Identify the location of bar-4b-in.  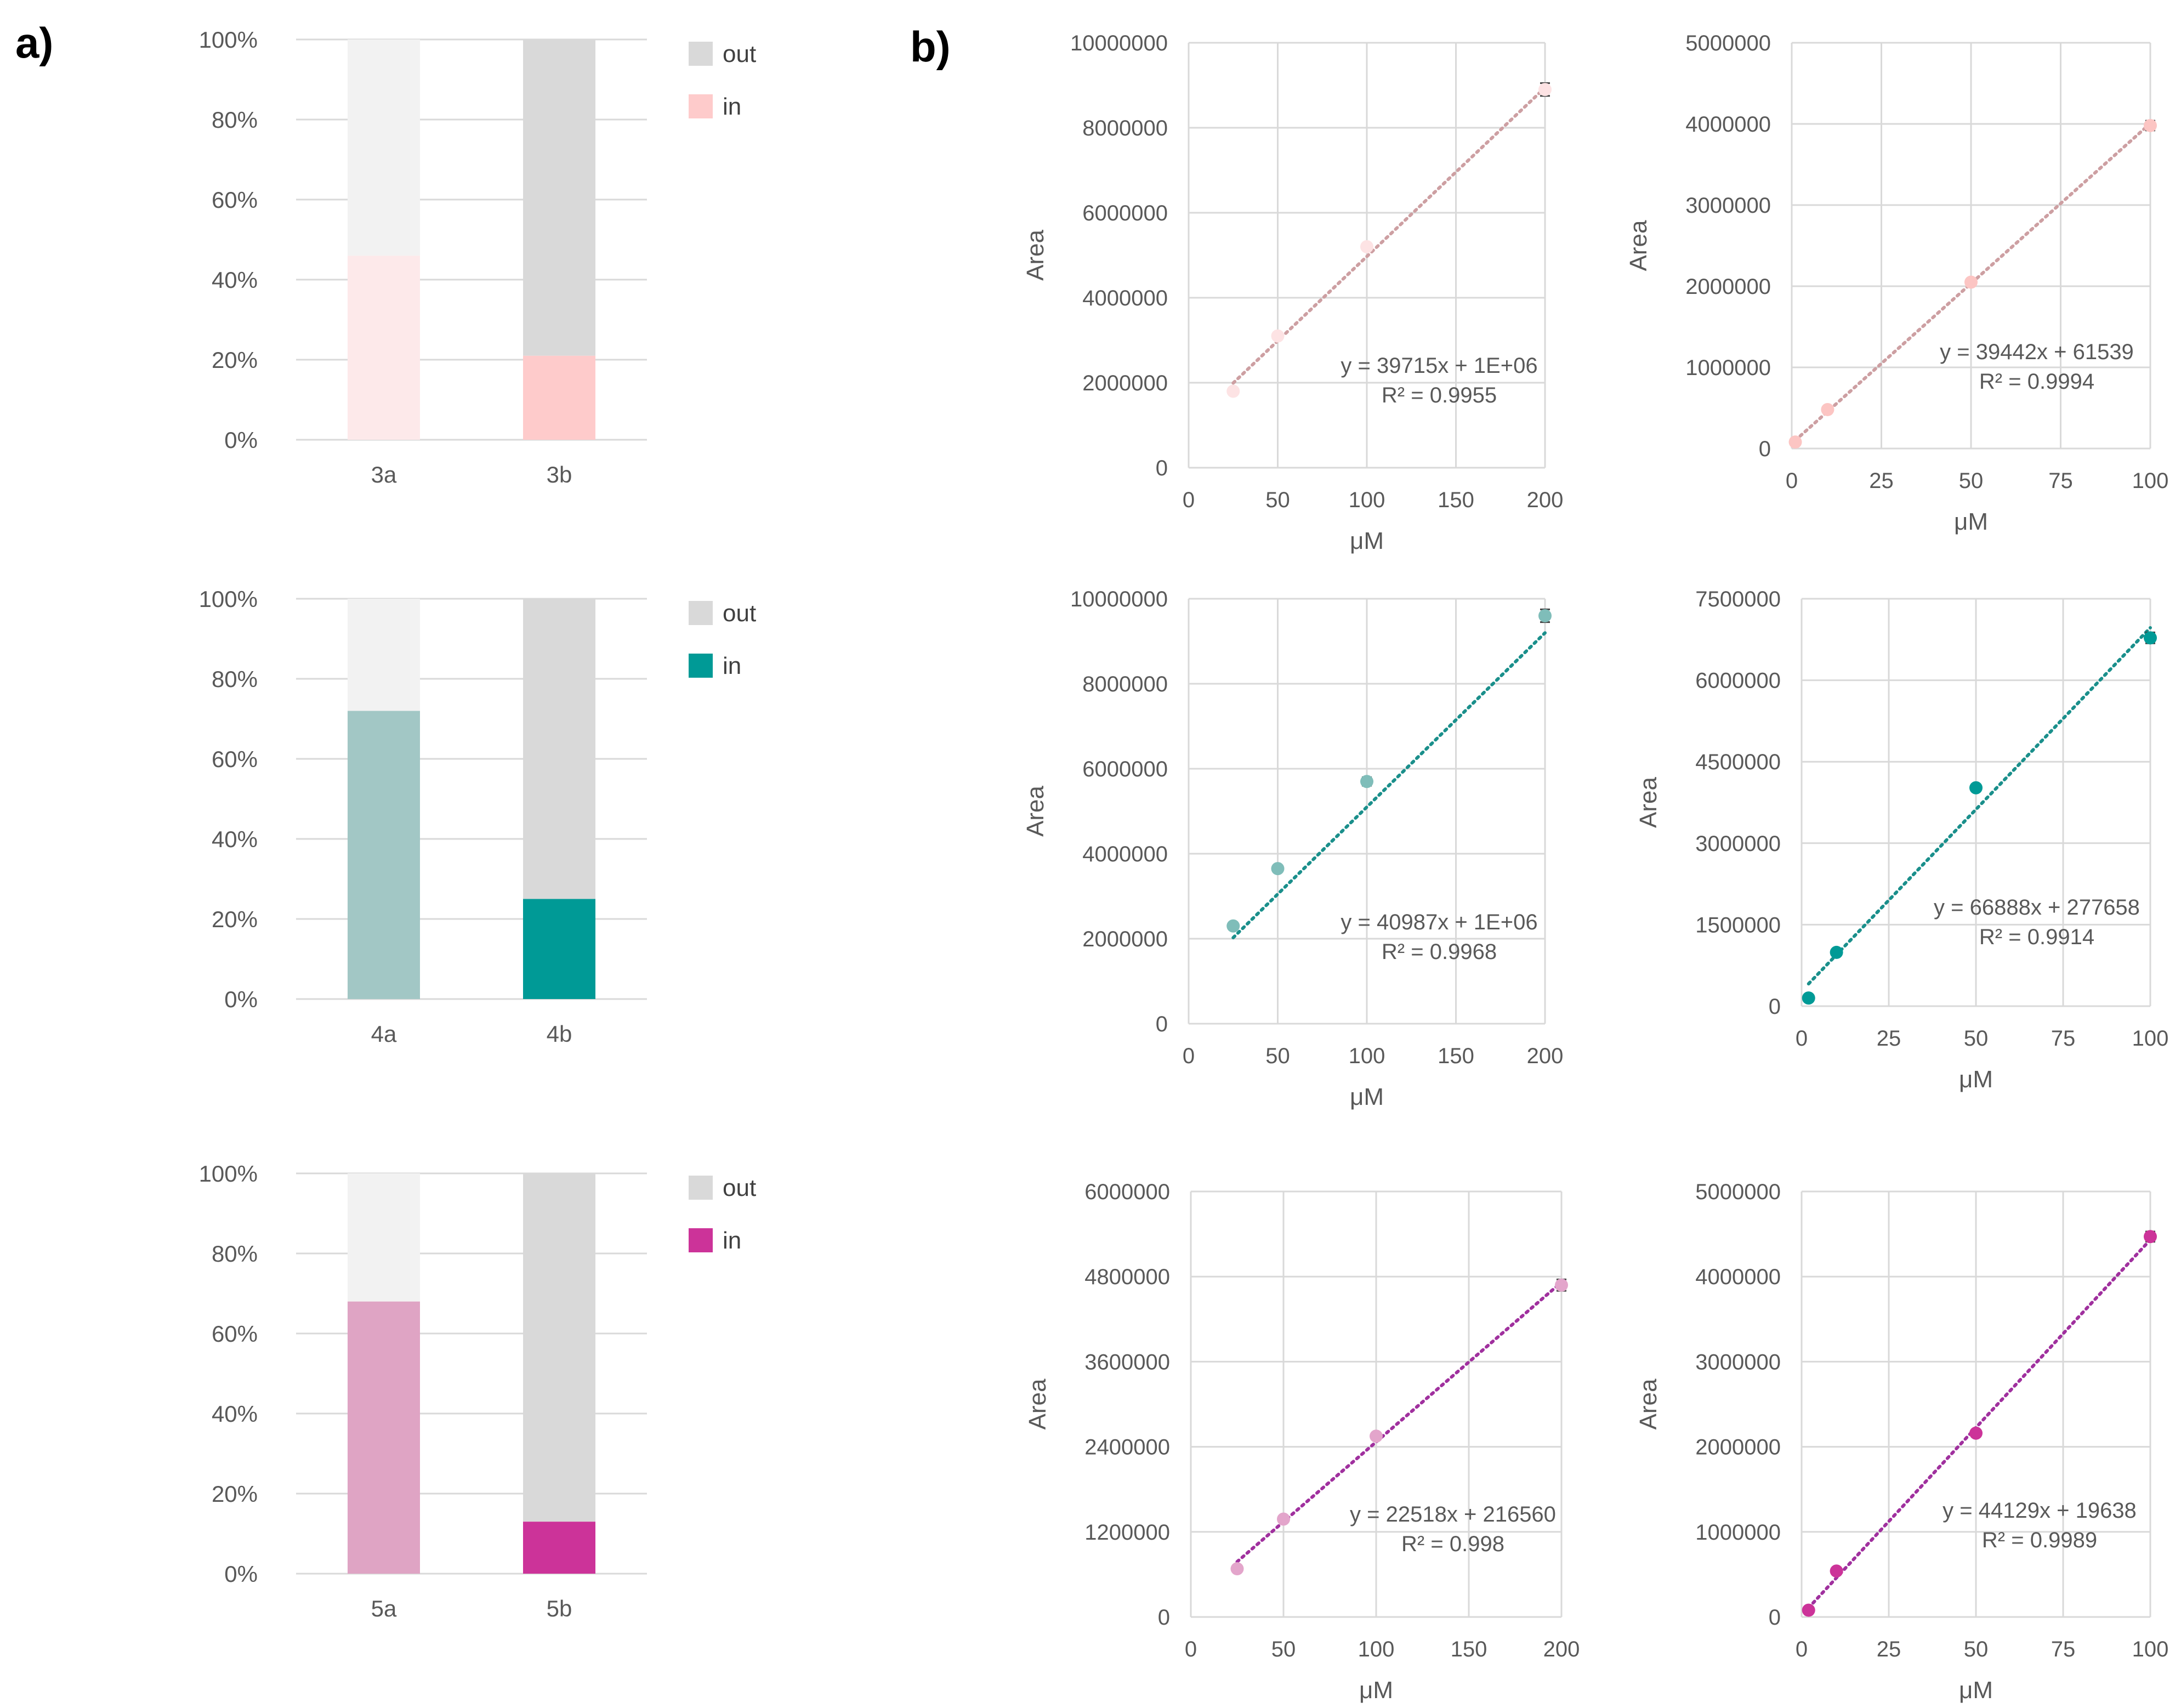
(559, 949).